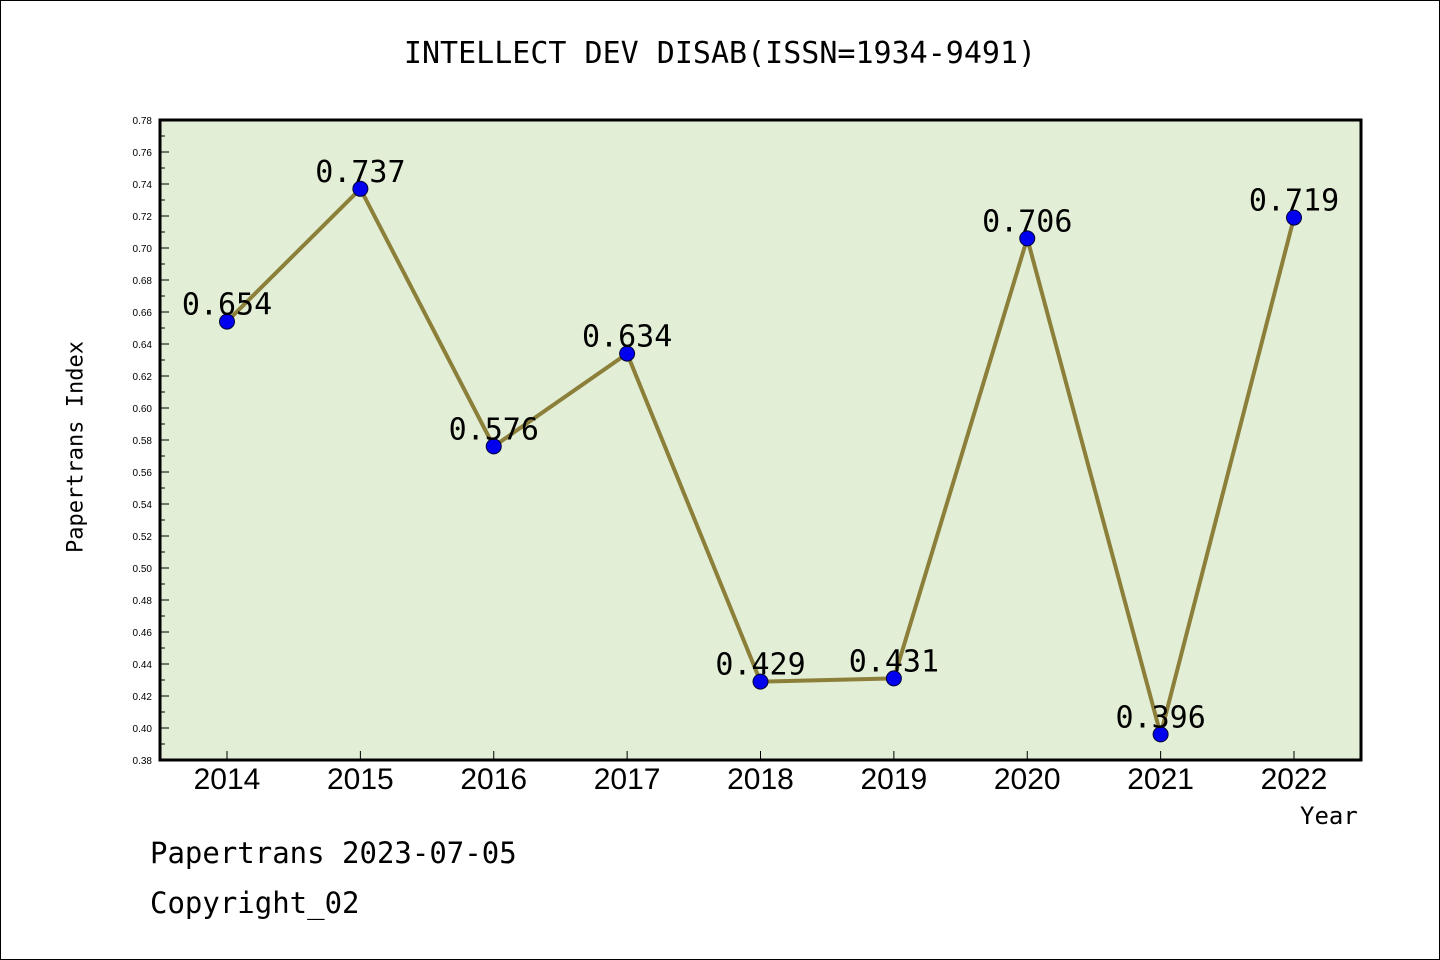  Describe the element at coordinates (894, 661) in the screenshot. I see `data-label: 0.431` at that location.